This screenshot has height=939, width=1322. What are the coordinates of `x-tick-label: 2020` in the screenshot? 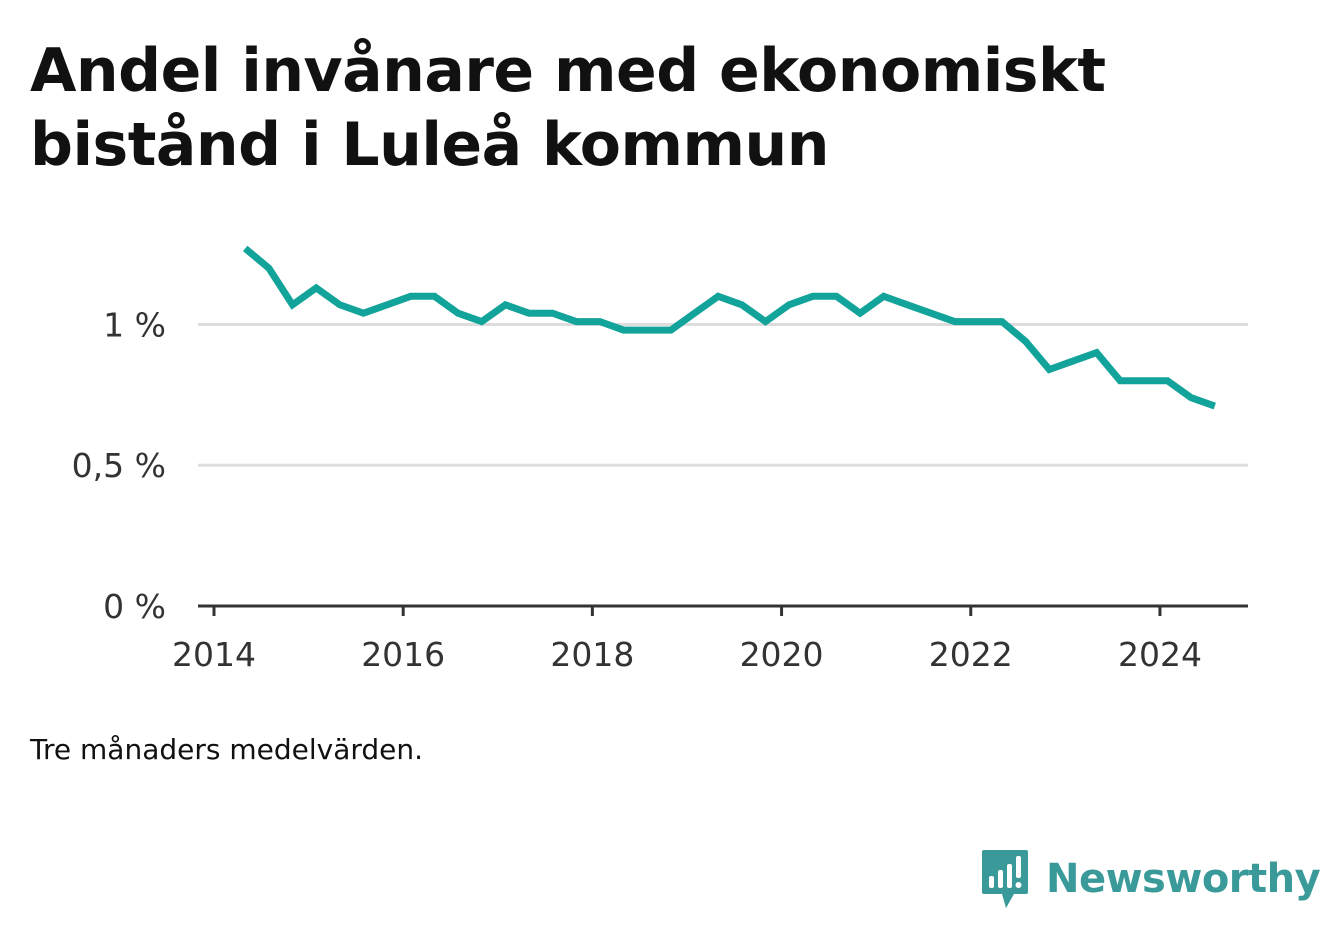 It's located at (782, 654).